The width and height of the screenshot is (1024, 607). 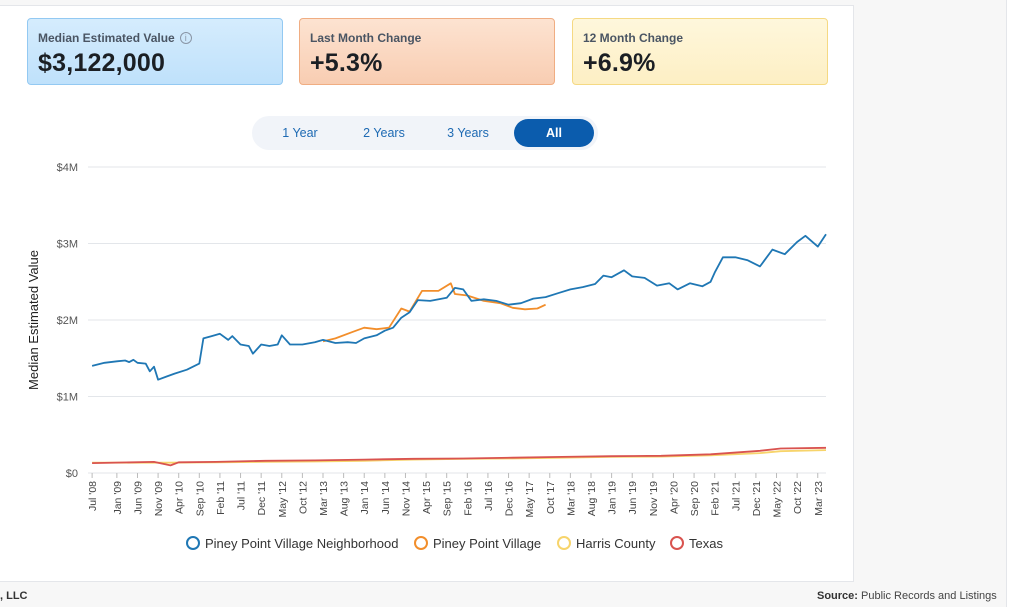 What do you see at coordinates (592, 498) in the screenshot?
I see `x-tick-label: Aug '18` at bounding box center [592, 498].